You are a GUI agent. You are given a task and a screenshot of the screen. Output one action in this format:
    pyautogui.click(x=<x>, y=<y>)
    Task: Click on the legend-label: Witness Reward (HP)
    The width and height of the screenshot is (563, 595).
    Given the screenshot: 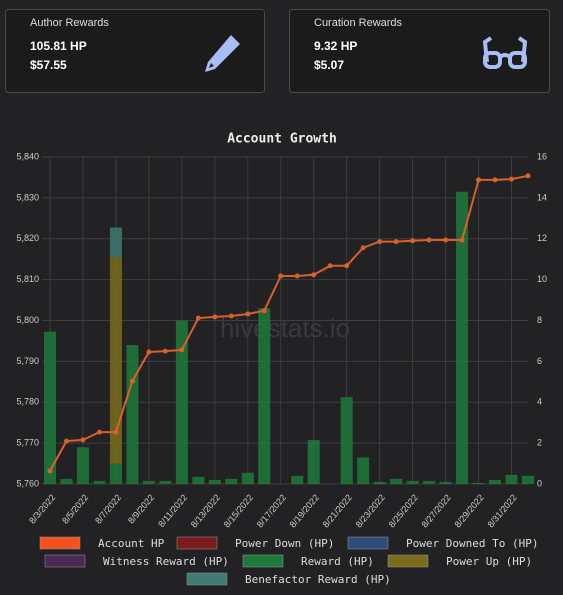 What is the action you would take?
    pyautogui.click(x=166, y=561)
    